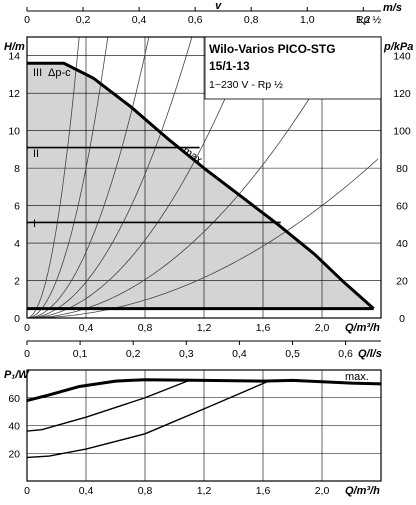 This screenshot has width=416, height=505. Describe the element at coordinates (272, 49) in the screenshot. I see `chart-title: Wilo-Varios PICO-STG` at that location.